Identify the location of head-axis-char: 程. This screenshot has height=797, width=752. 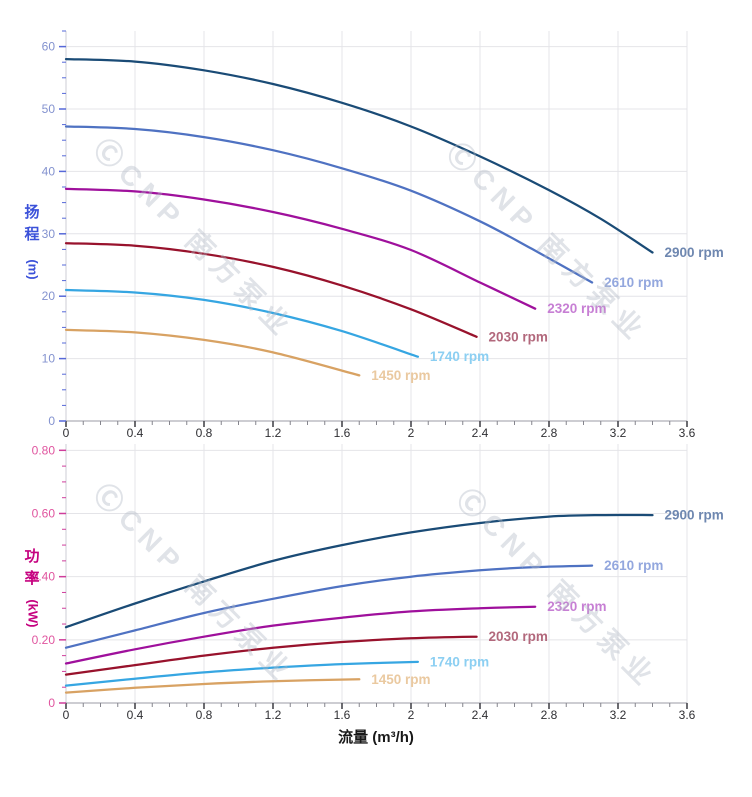
(32, 234).